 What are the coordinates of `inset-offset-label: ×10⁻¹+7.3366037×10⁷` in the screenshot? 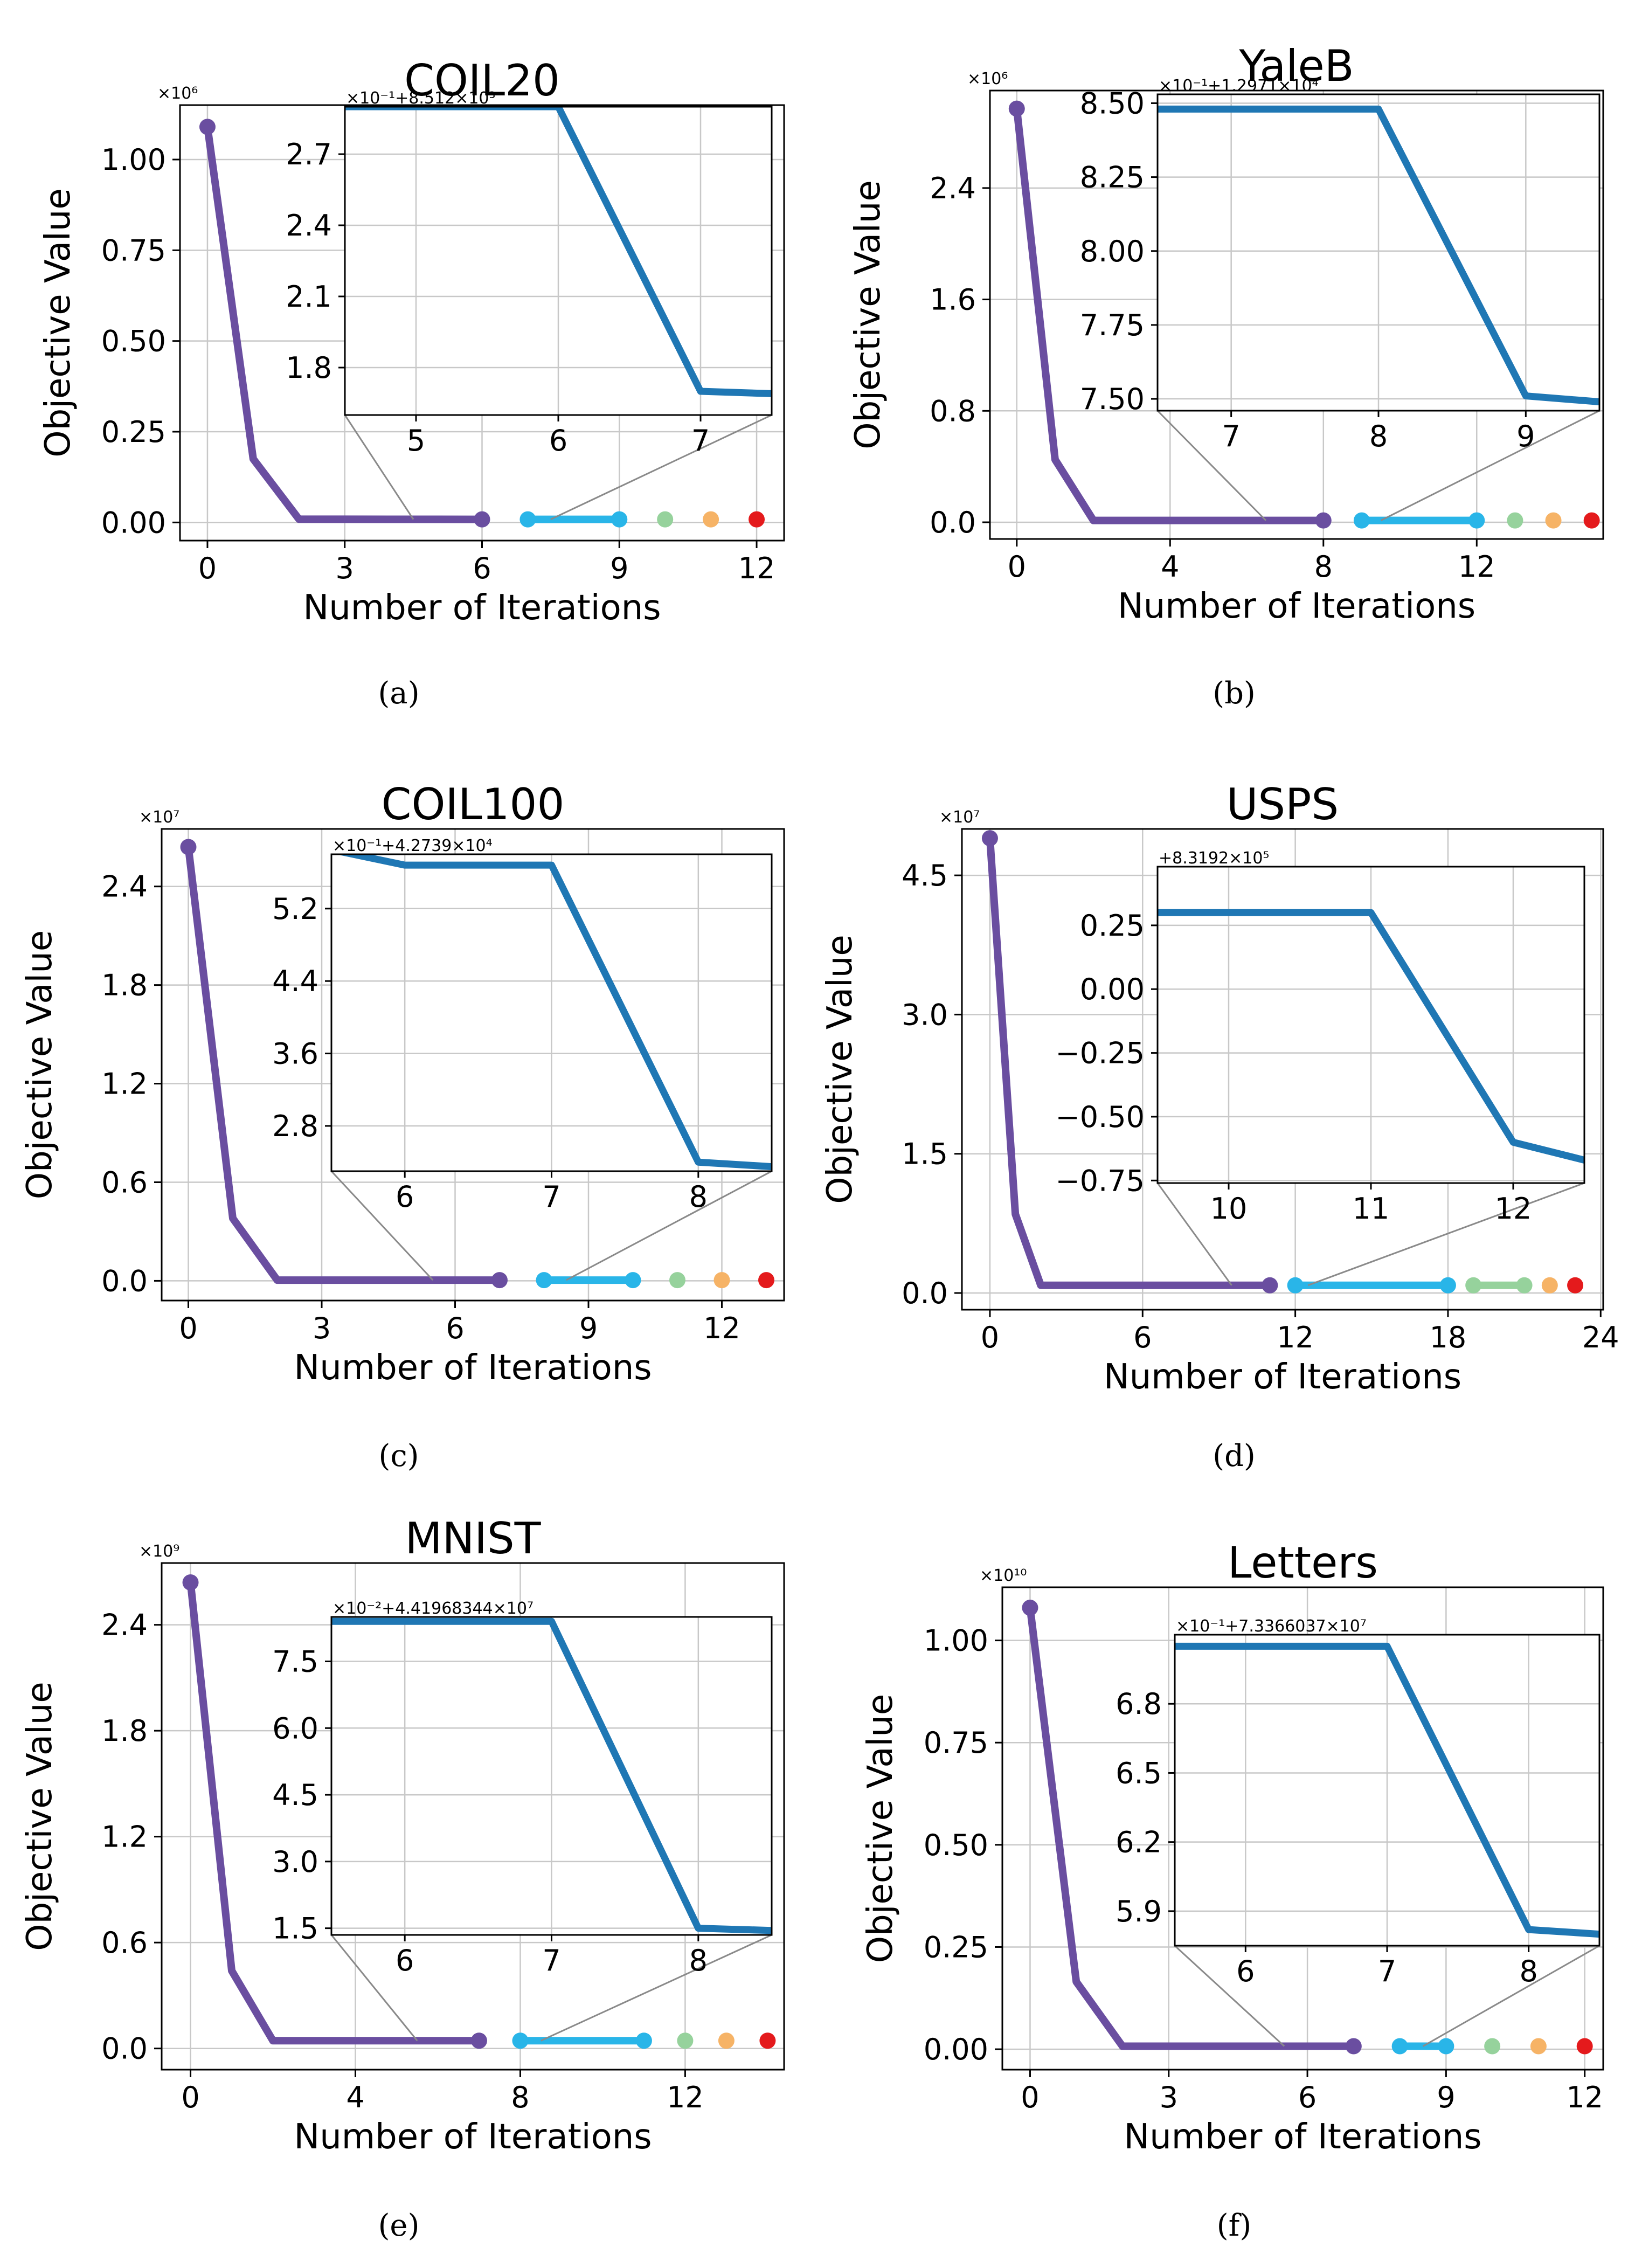 It's located at (1272, 1626).